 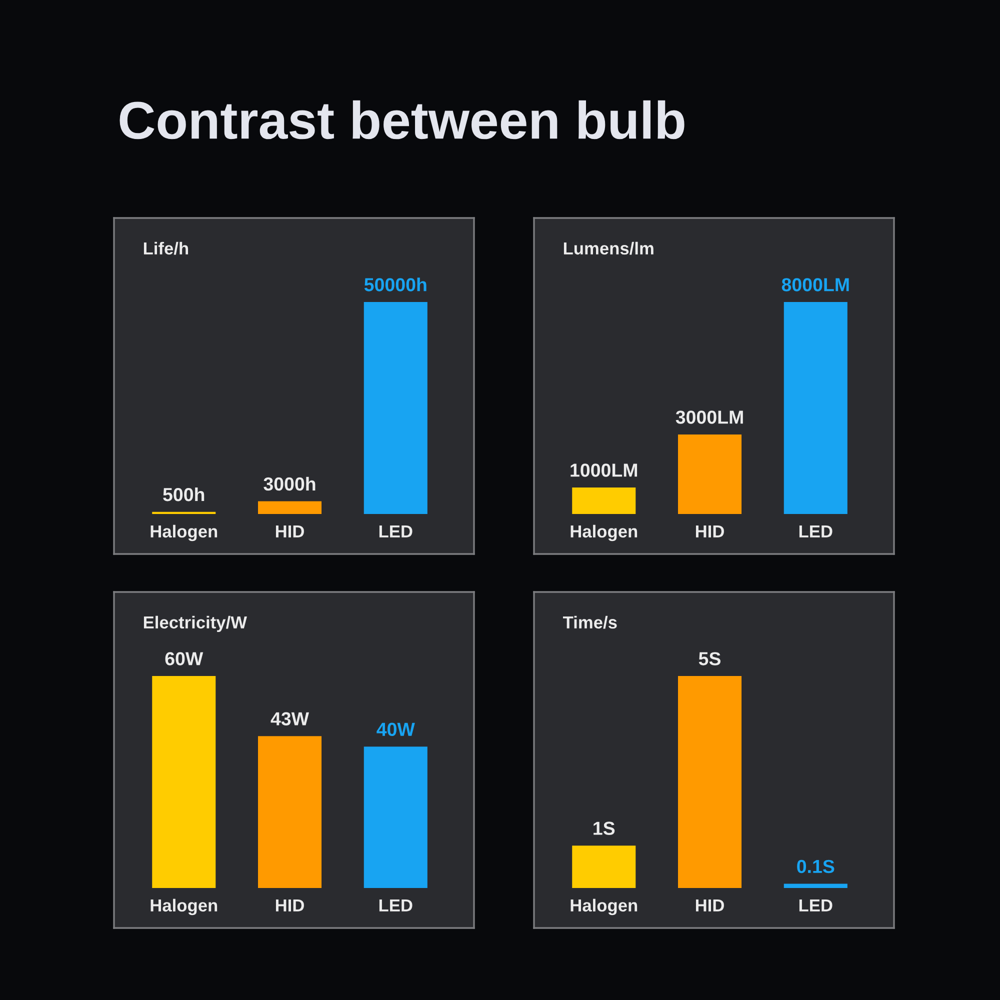 I want to click on data-label: 0.1S, so click(x=815, y=867).